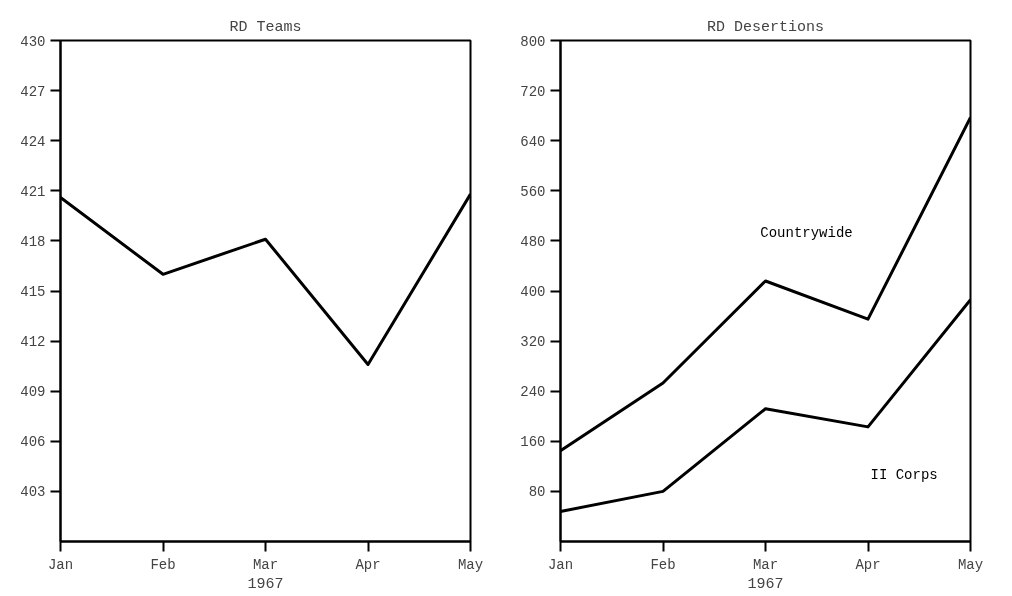 This screenshot has height=596, width=1012. Describe the element at coordinates (33, 141) in the screenshot. I see `y-tick-label: 424` at that location.